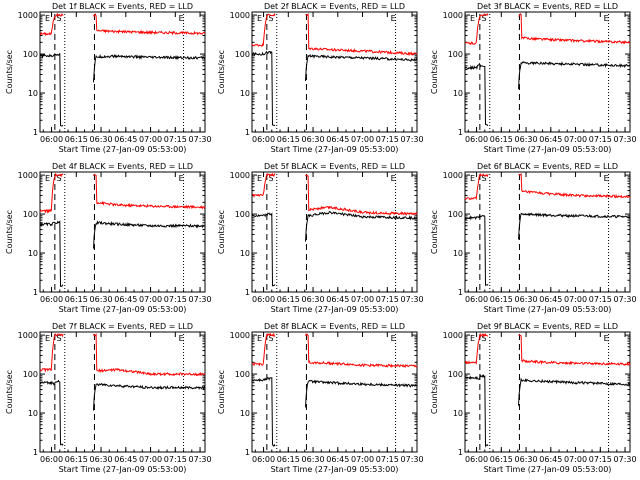 The height and width of the screenshot is (480, 640). What do you see at coordinates (334, 166) in the screenshot?
I see `panel-title: Det 5f BLACK = Events, RED = LLD` at bounding box center [334, 166].